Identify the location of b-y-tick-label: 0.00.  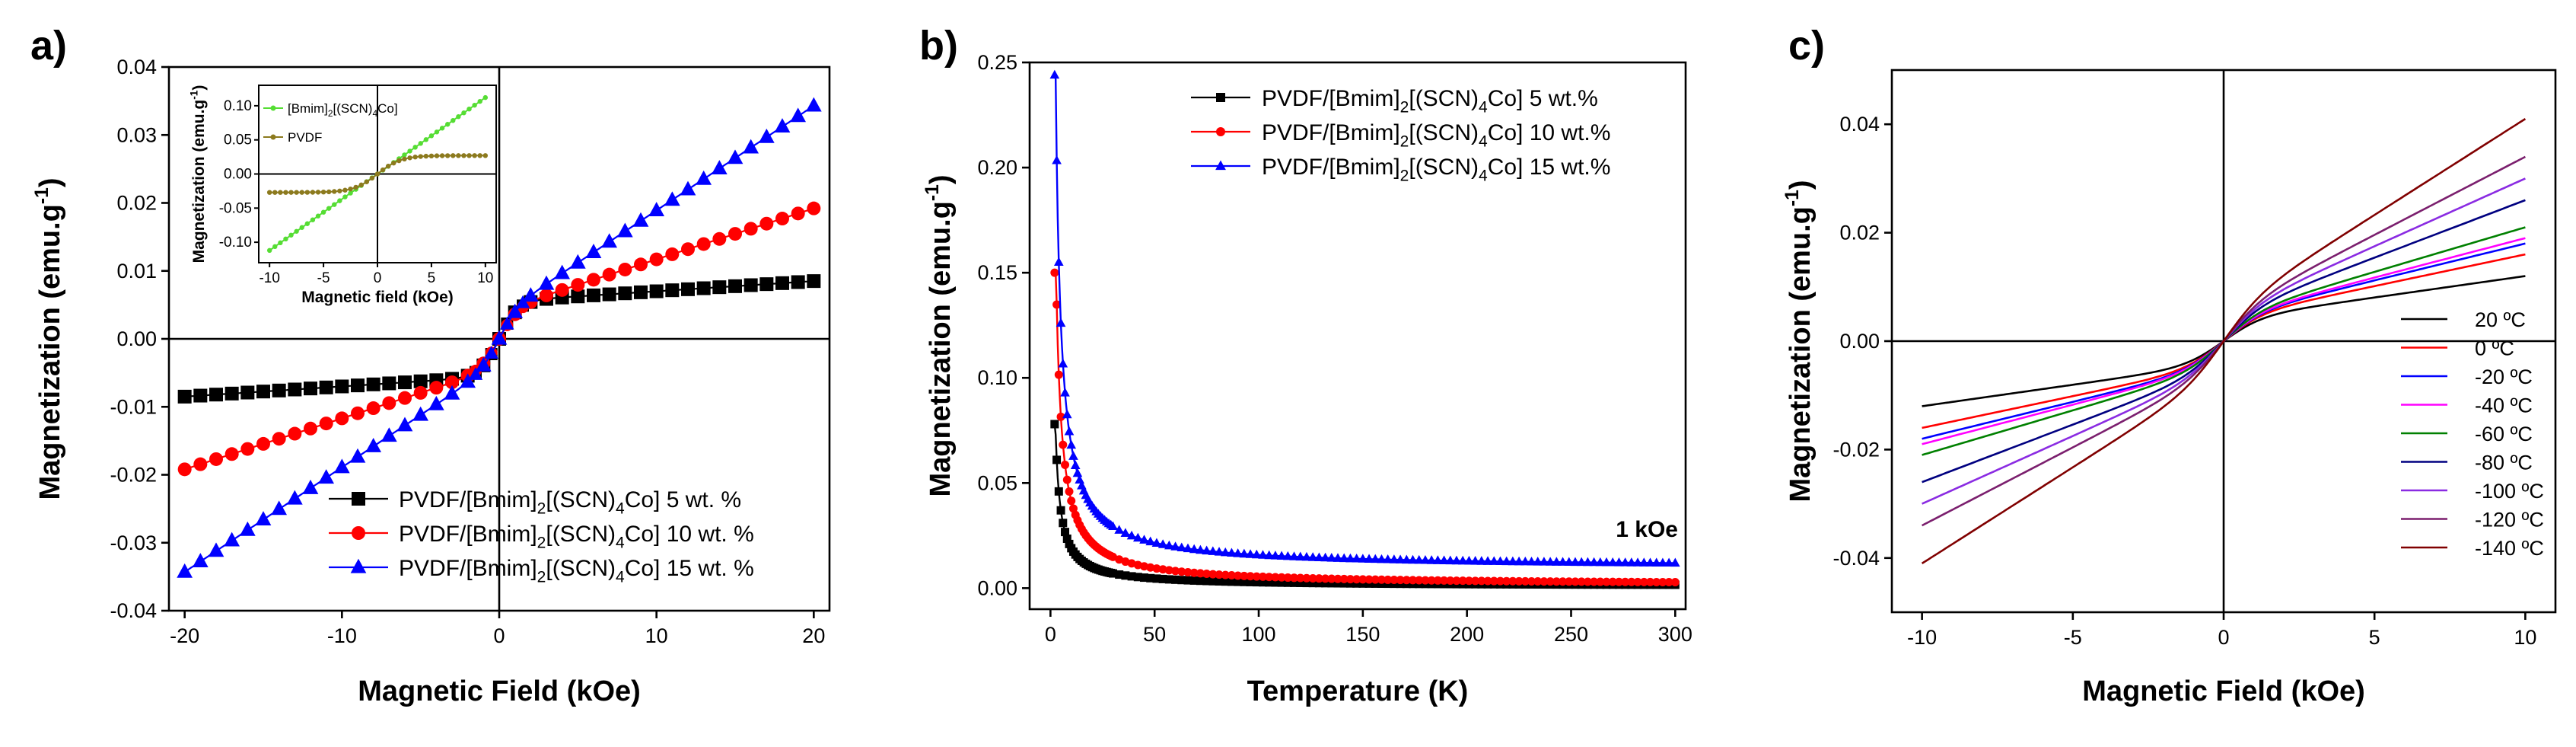
(997, 587).